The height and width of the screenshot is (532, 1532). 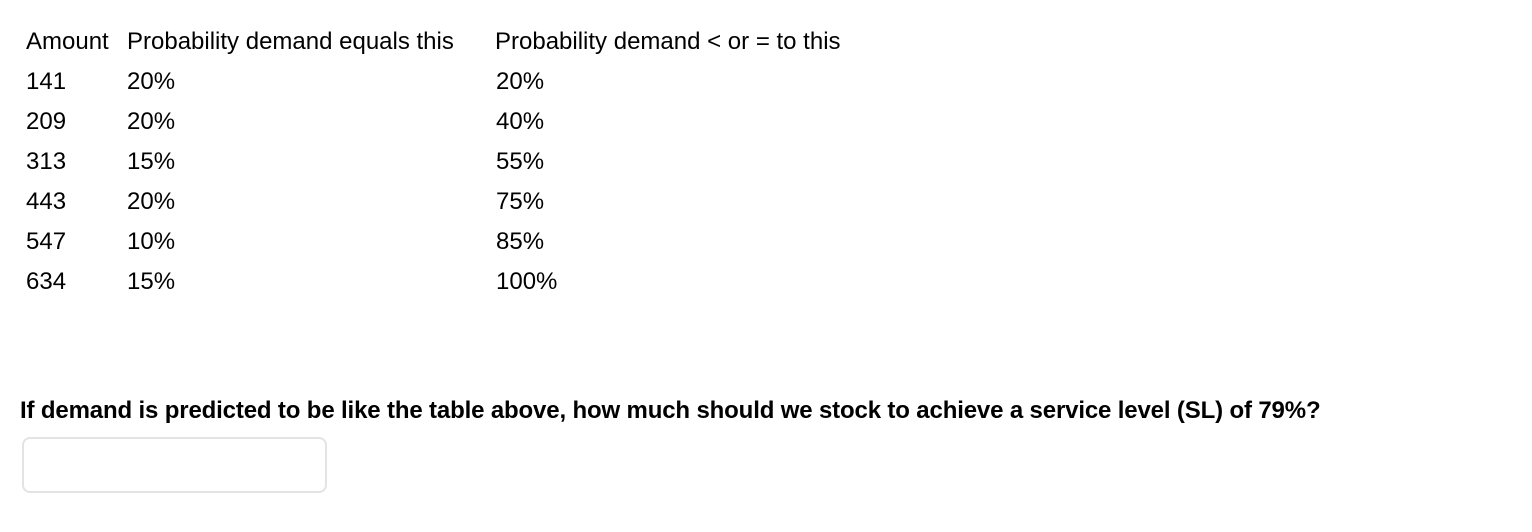 I want to click on cell-amount: 443, so click(x=46, y=201).